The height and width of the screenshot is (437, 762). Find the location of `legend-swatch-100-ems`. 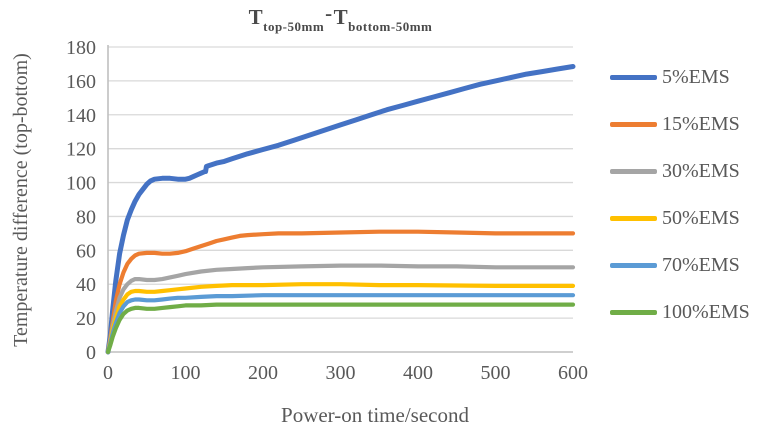

legend-swatch-100-ems is located at coordinates (633, 312).